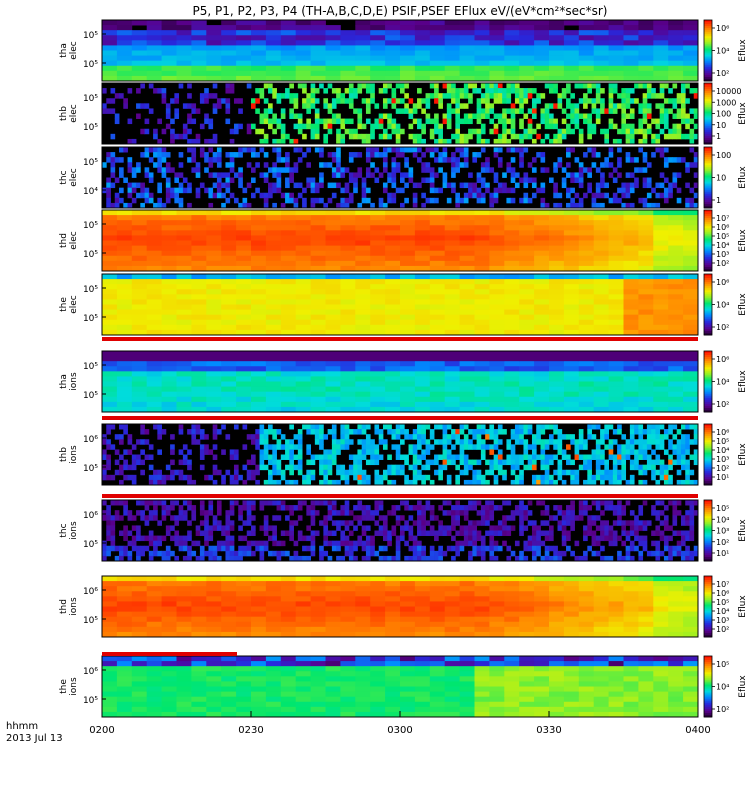  I want to click on panel-the_elec: 10⁵ 10⁵ the elec 10⁶ 10⁴ 10² Eflux, so click(403, 304).